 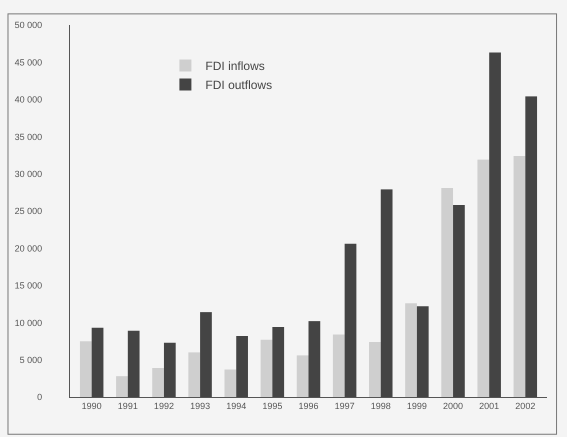 What do you see at coordinates (453, 405) in the screenshot?
I see `x-tick-label: 2000` at bounding box center [453, 405].